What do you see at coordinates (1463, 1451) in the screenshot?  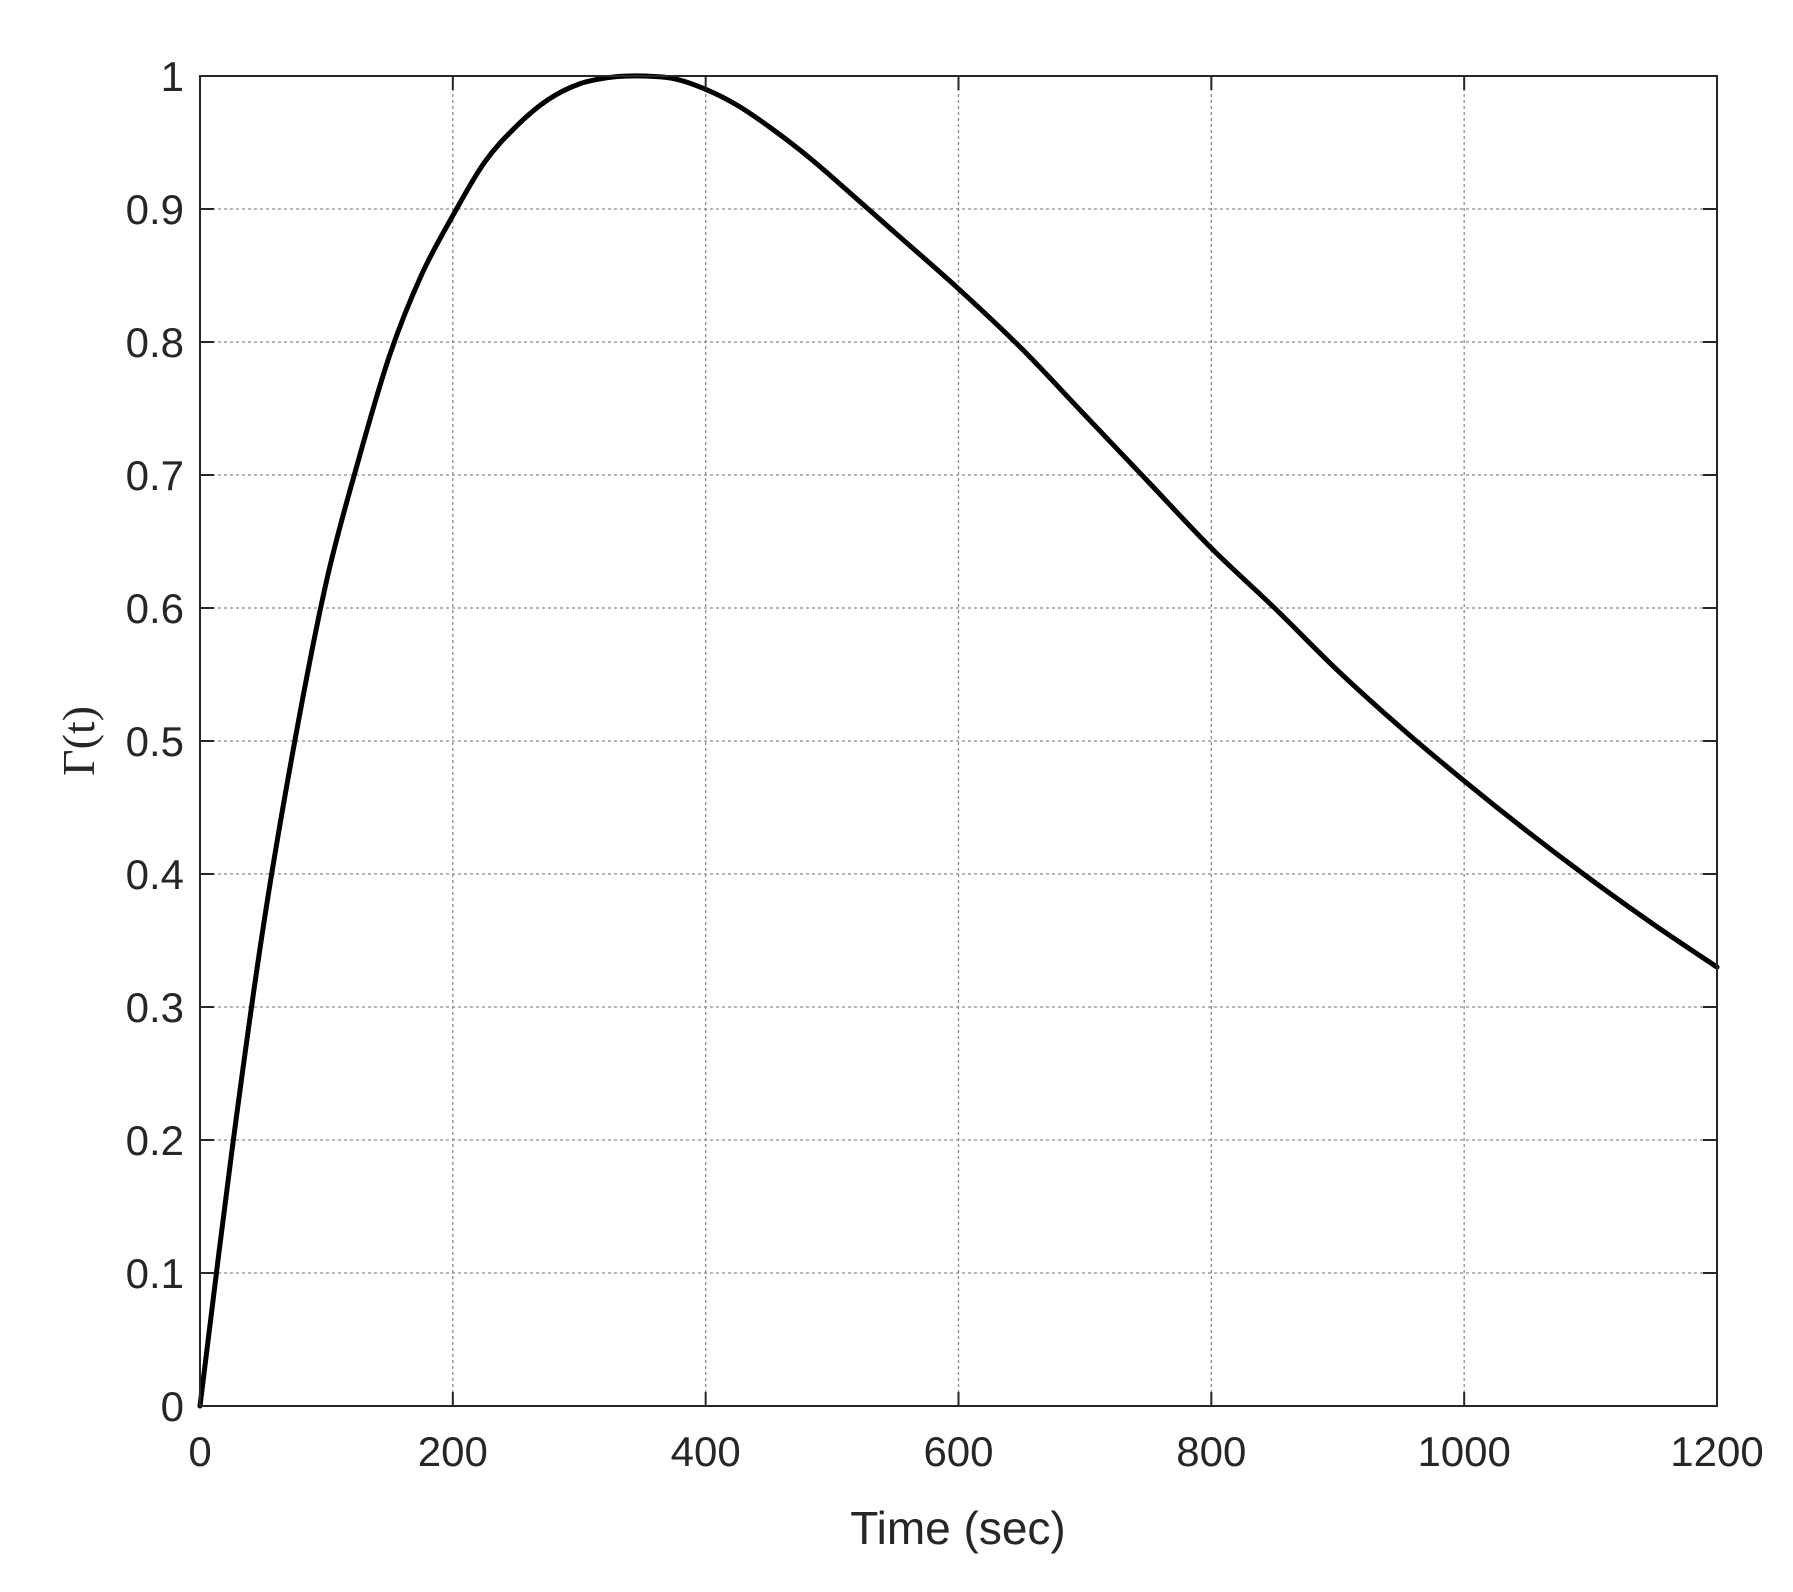 I see `x-tick-label: 1000` at bounding box center [1463, 1451].